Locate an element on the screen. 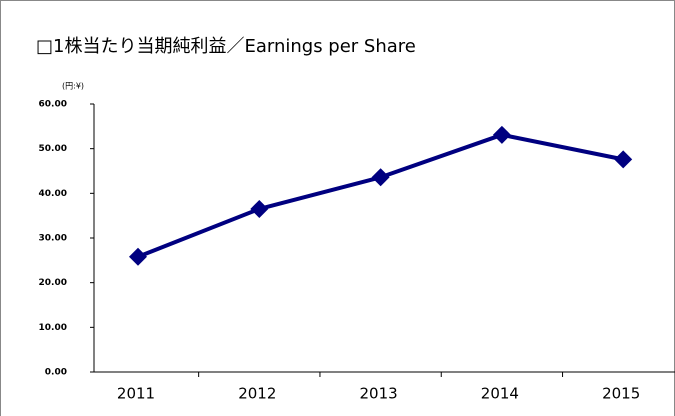 This screenshot has width=675, height=416. x-tick-label: 2011 is located at coordinates (136, 394).